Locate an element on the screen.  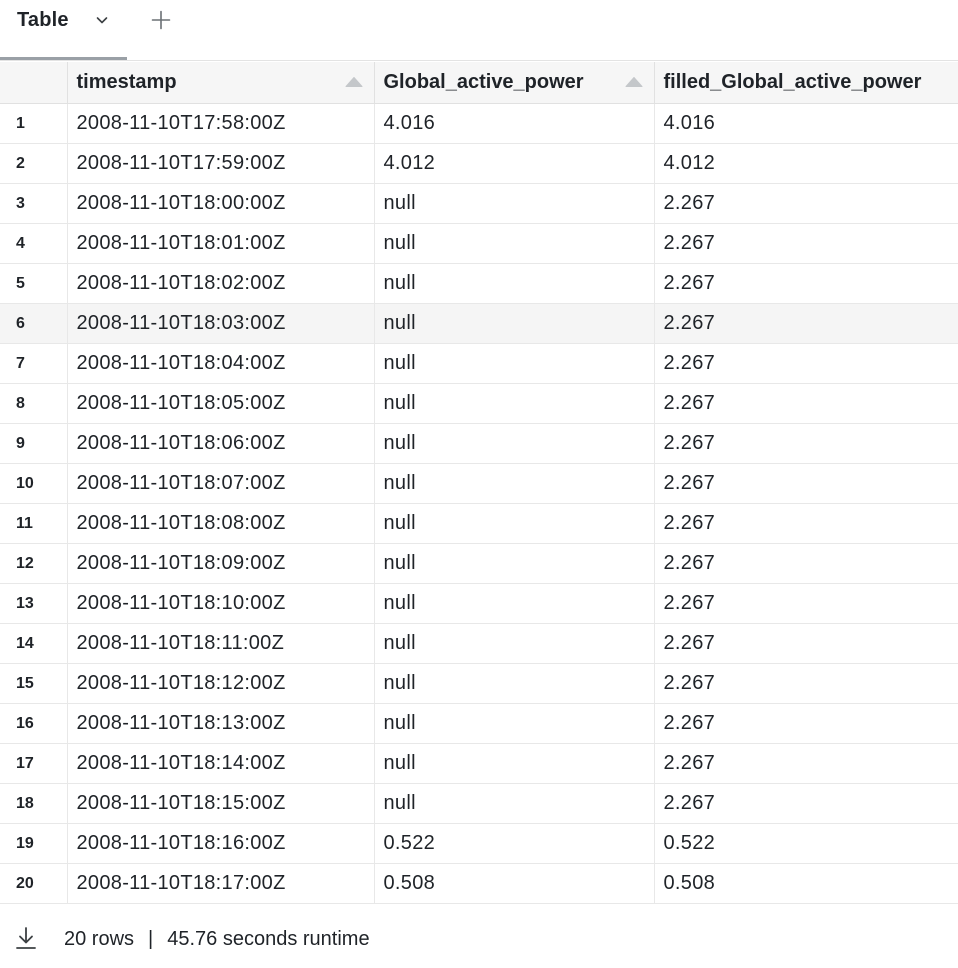
active-tab-underline is located at coordinates (63, 58).